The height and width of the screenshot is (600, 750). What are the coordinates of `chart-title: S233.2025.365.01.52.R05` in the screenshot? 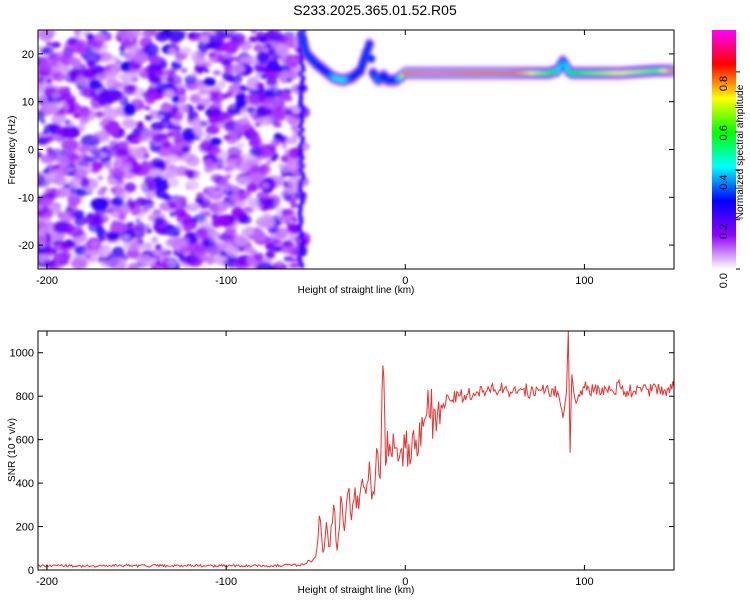 It's located at (375, 10).